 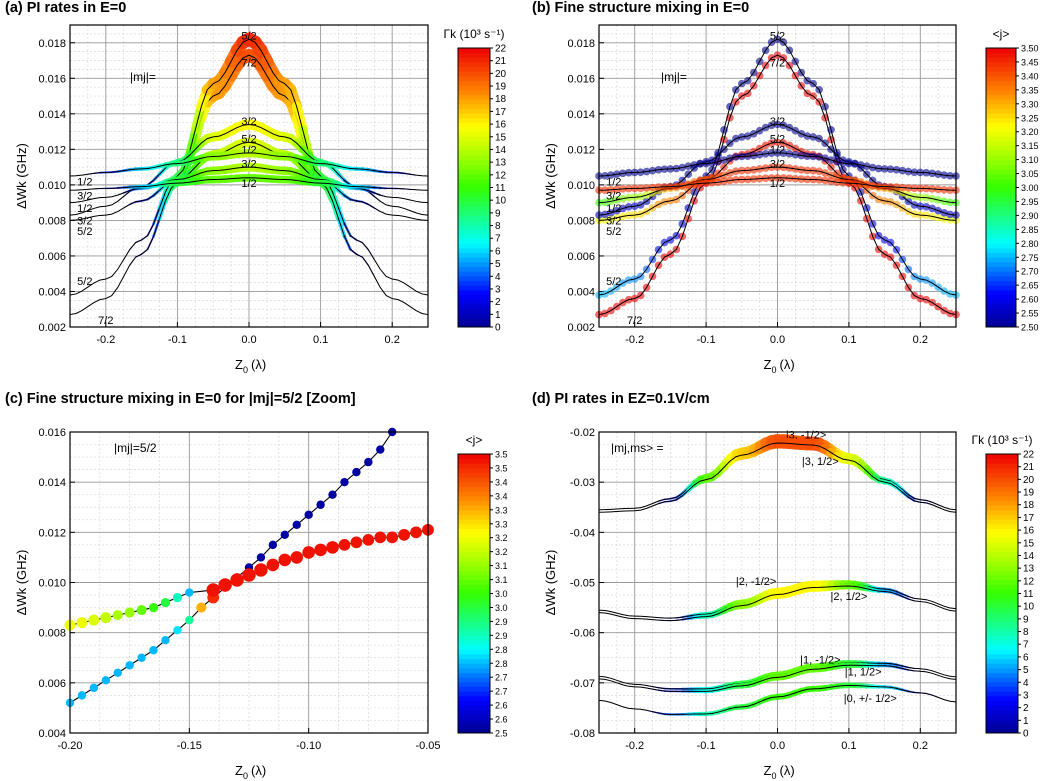 I want to click on curve-label: 3/2, so click(x=84, y=197).